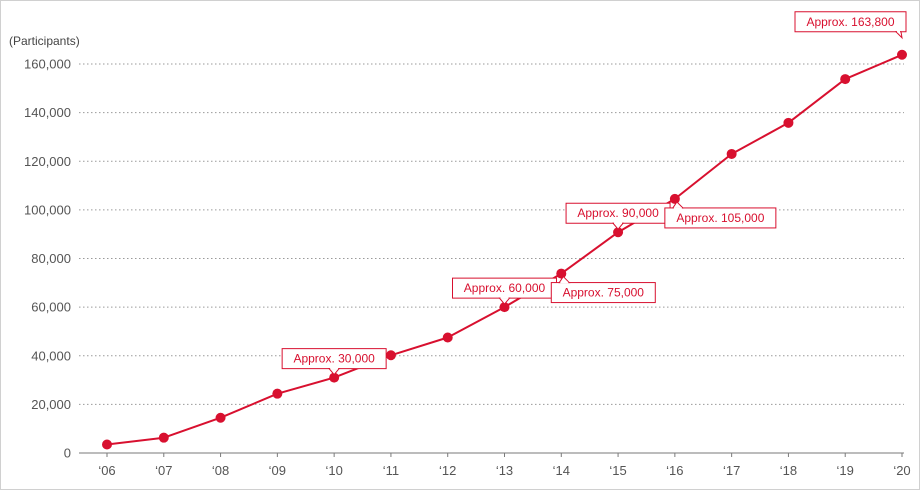  What do you see at coordinates (47, 64) in the screenshot?
I see `y-tick-label: 160,000` at bounding box center [47, 64].